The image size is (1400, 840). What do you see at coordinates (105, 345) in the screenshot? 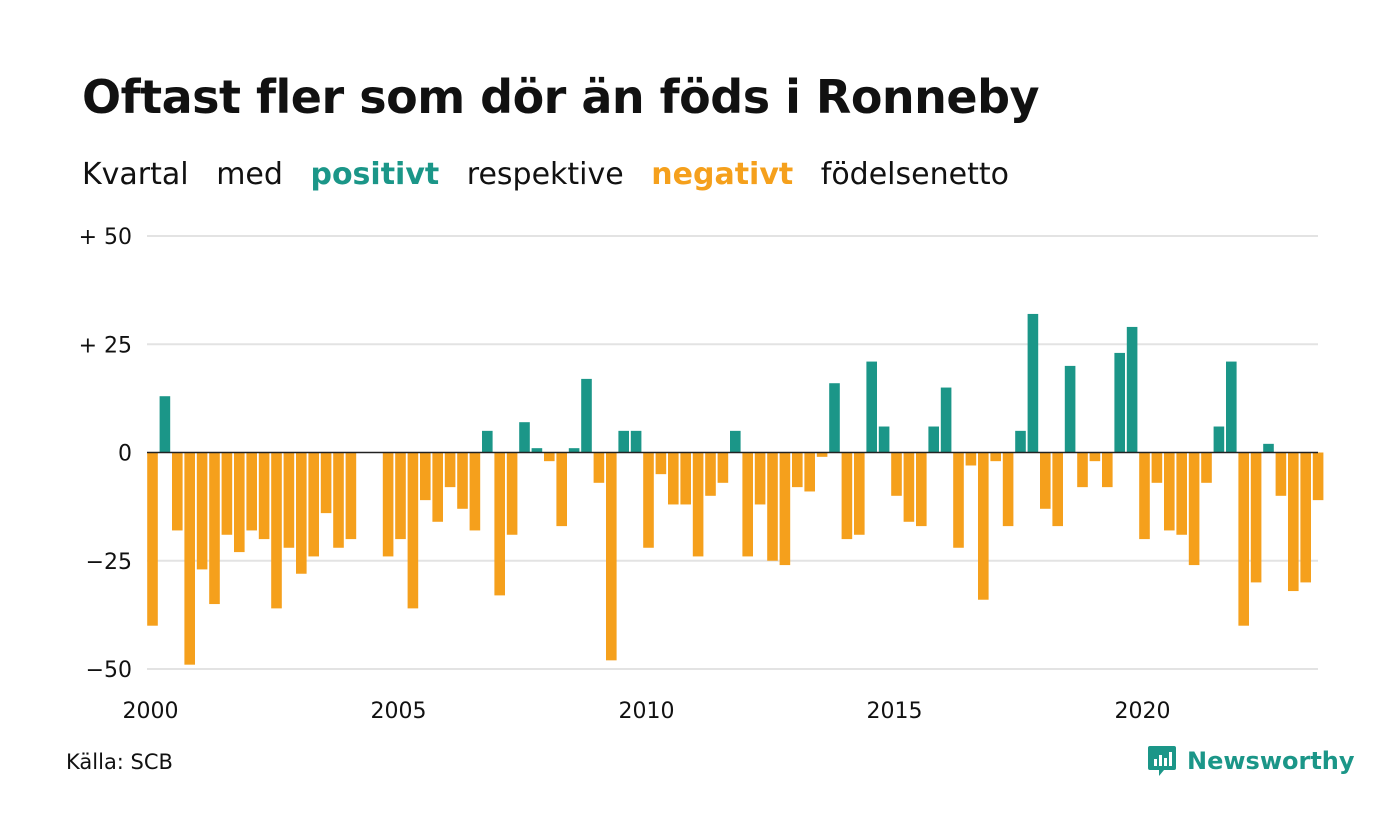
I see `y-tick-label: + 25` at bounding box center [105, 345].